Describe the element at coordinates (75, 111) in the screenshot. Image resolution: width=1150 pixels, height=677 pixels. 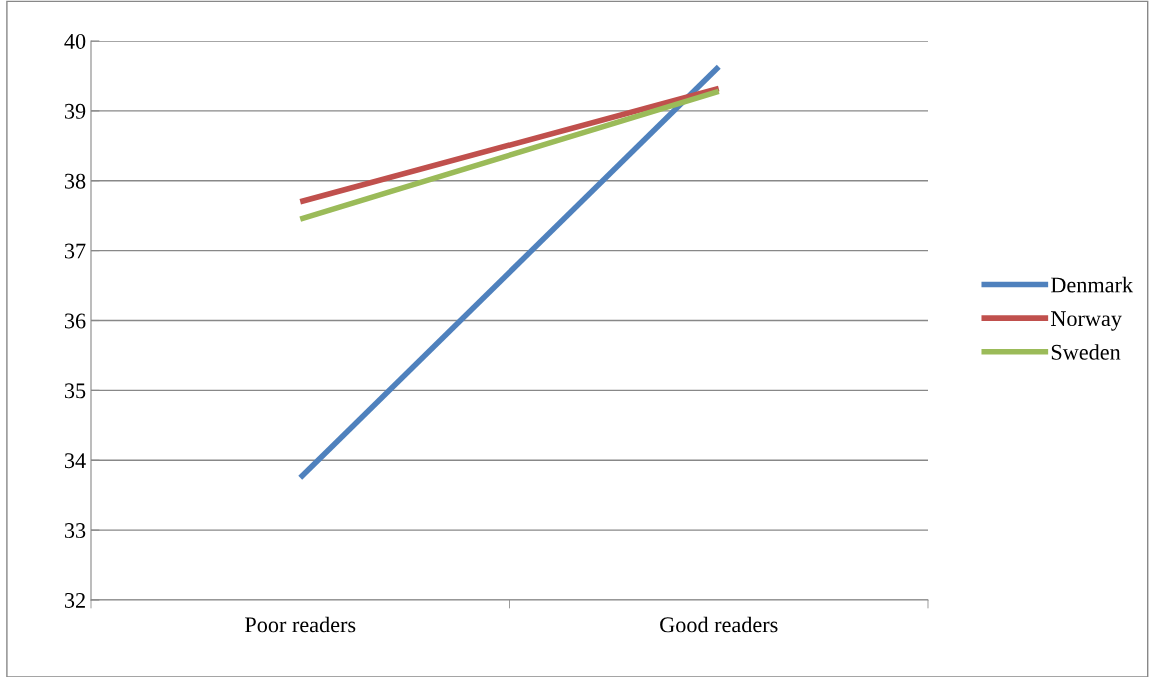
I see `y-tick-label: 39` at that location.